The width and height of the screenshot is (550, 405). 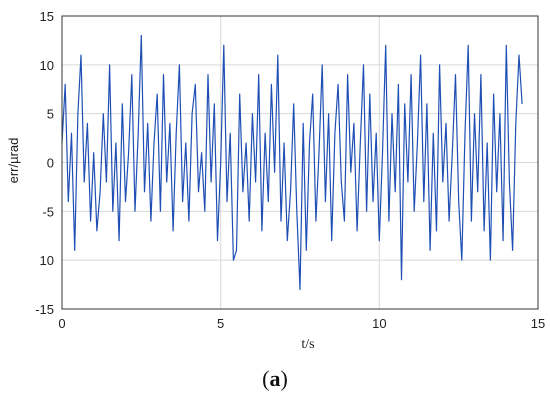 I want to click on x-tick-label: 10, so click(x=379, y=323).